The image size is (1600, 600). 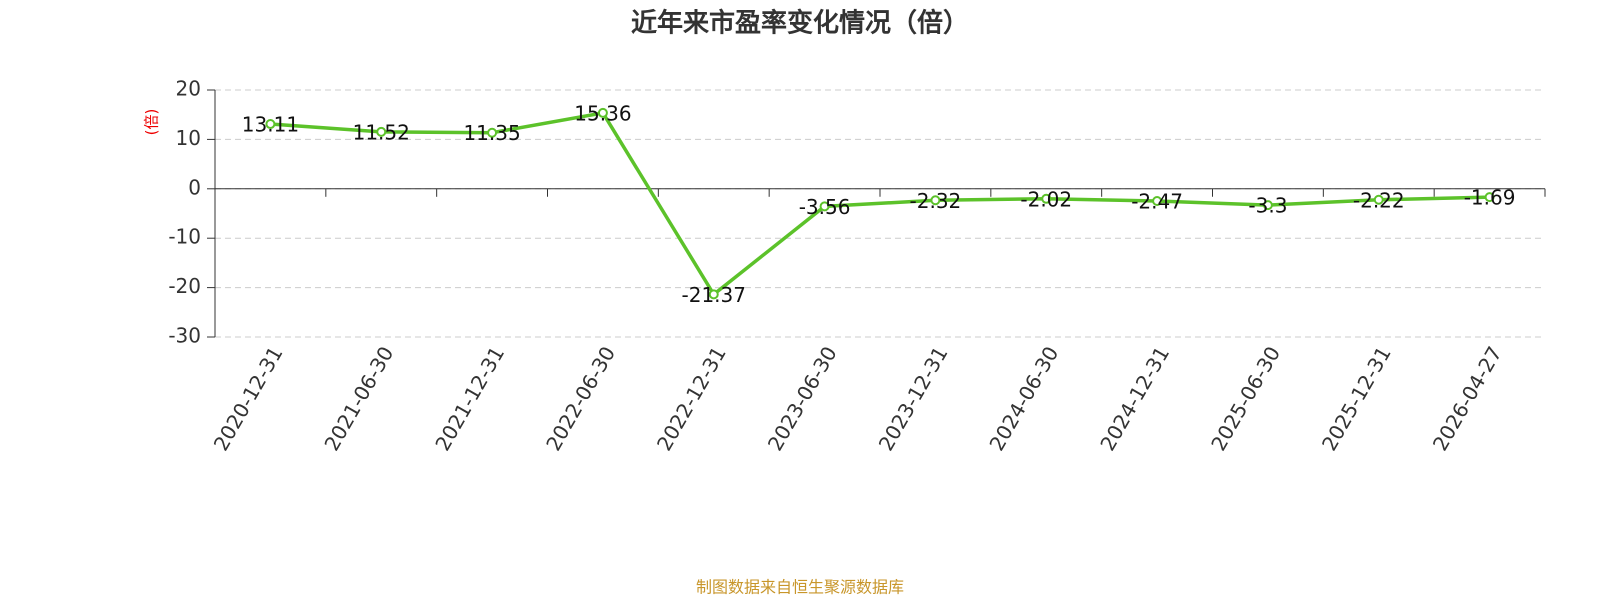 I want to click on y-tick-label: -30, so click(x=184, y=336).